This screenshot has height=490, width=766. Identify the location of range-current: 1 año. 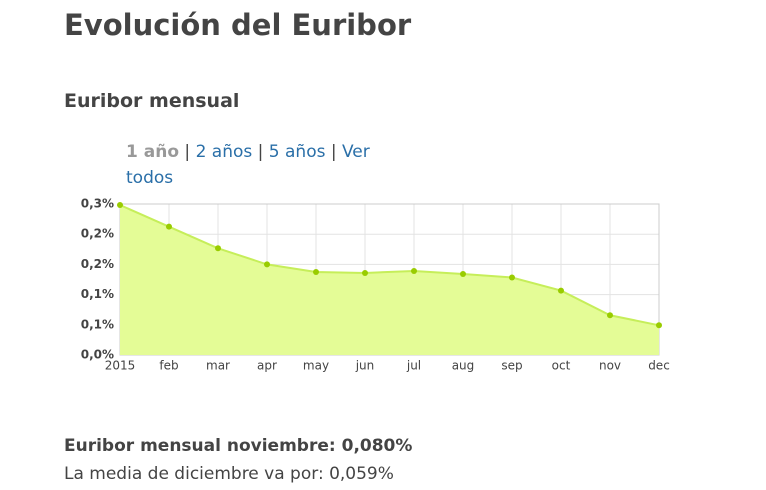
(153, 152).